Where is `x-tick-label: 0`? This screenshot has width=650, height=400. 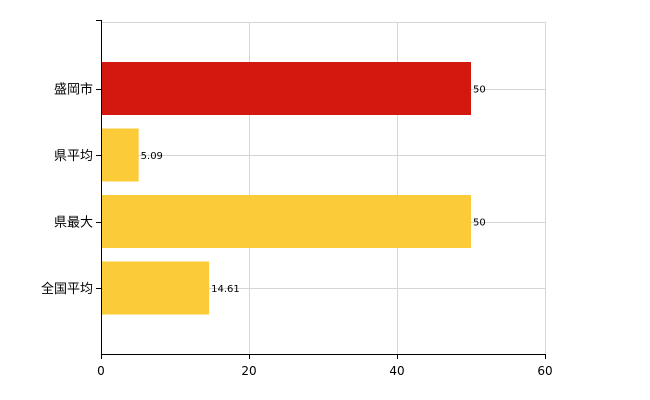
x-tick-label: 0 is located at coordinates (101, 371).